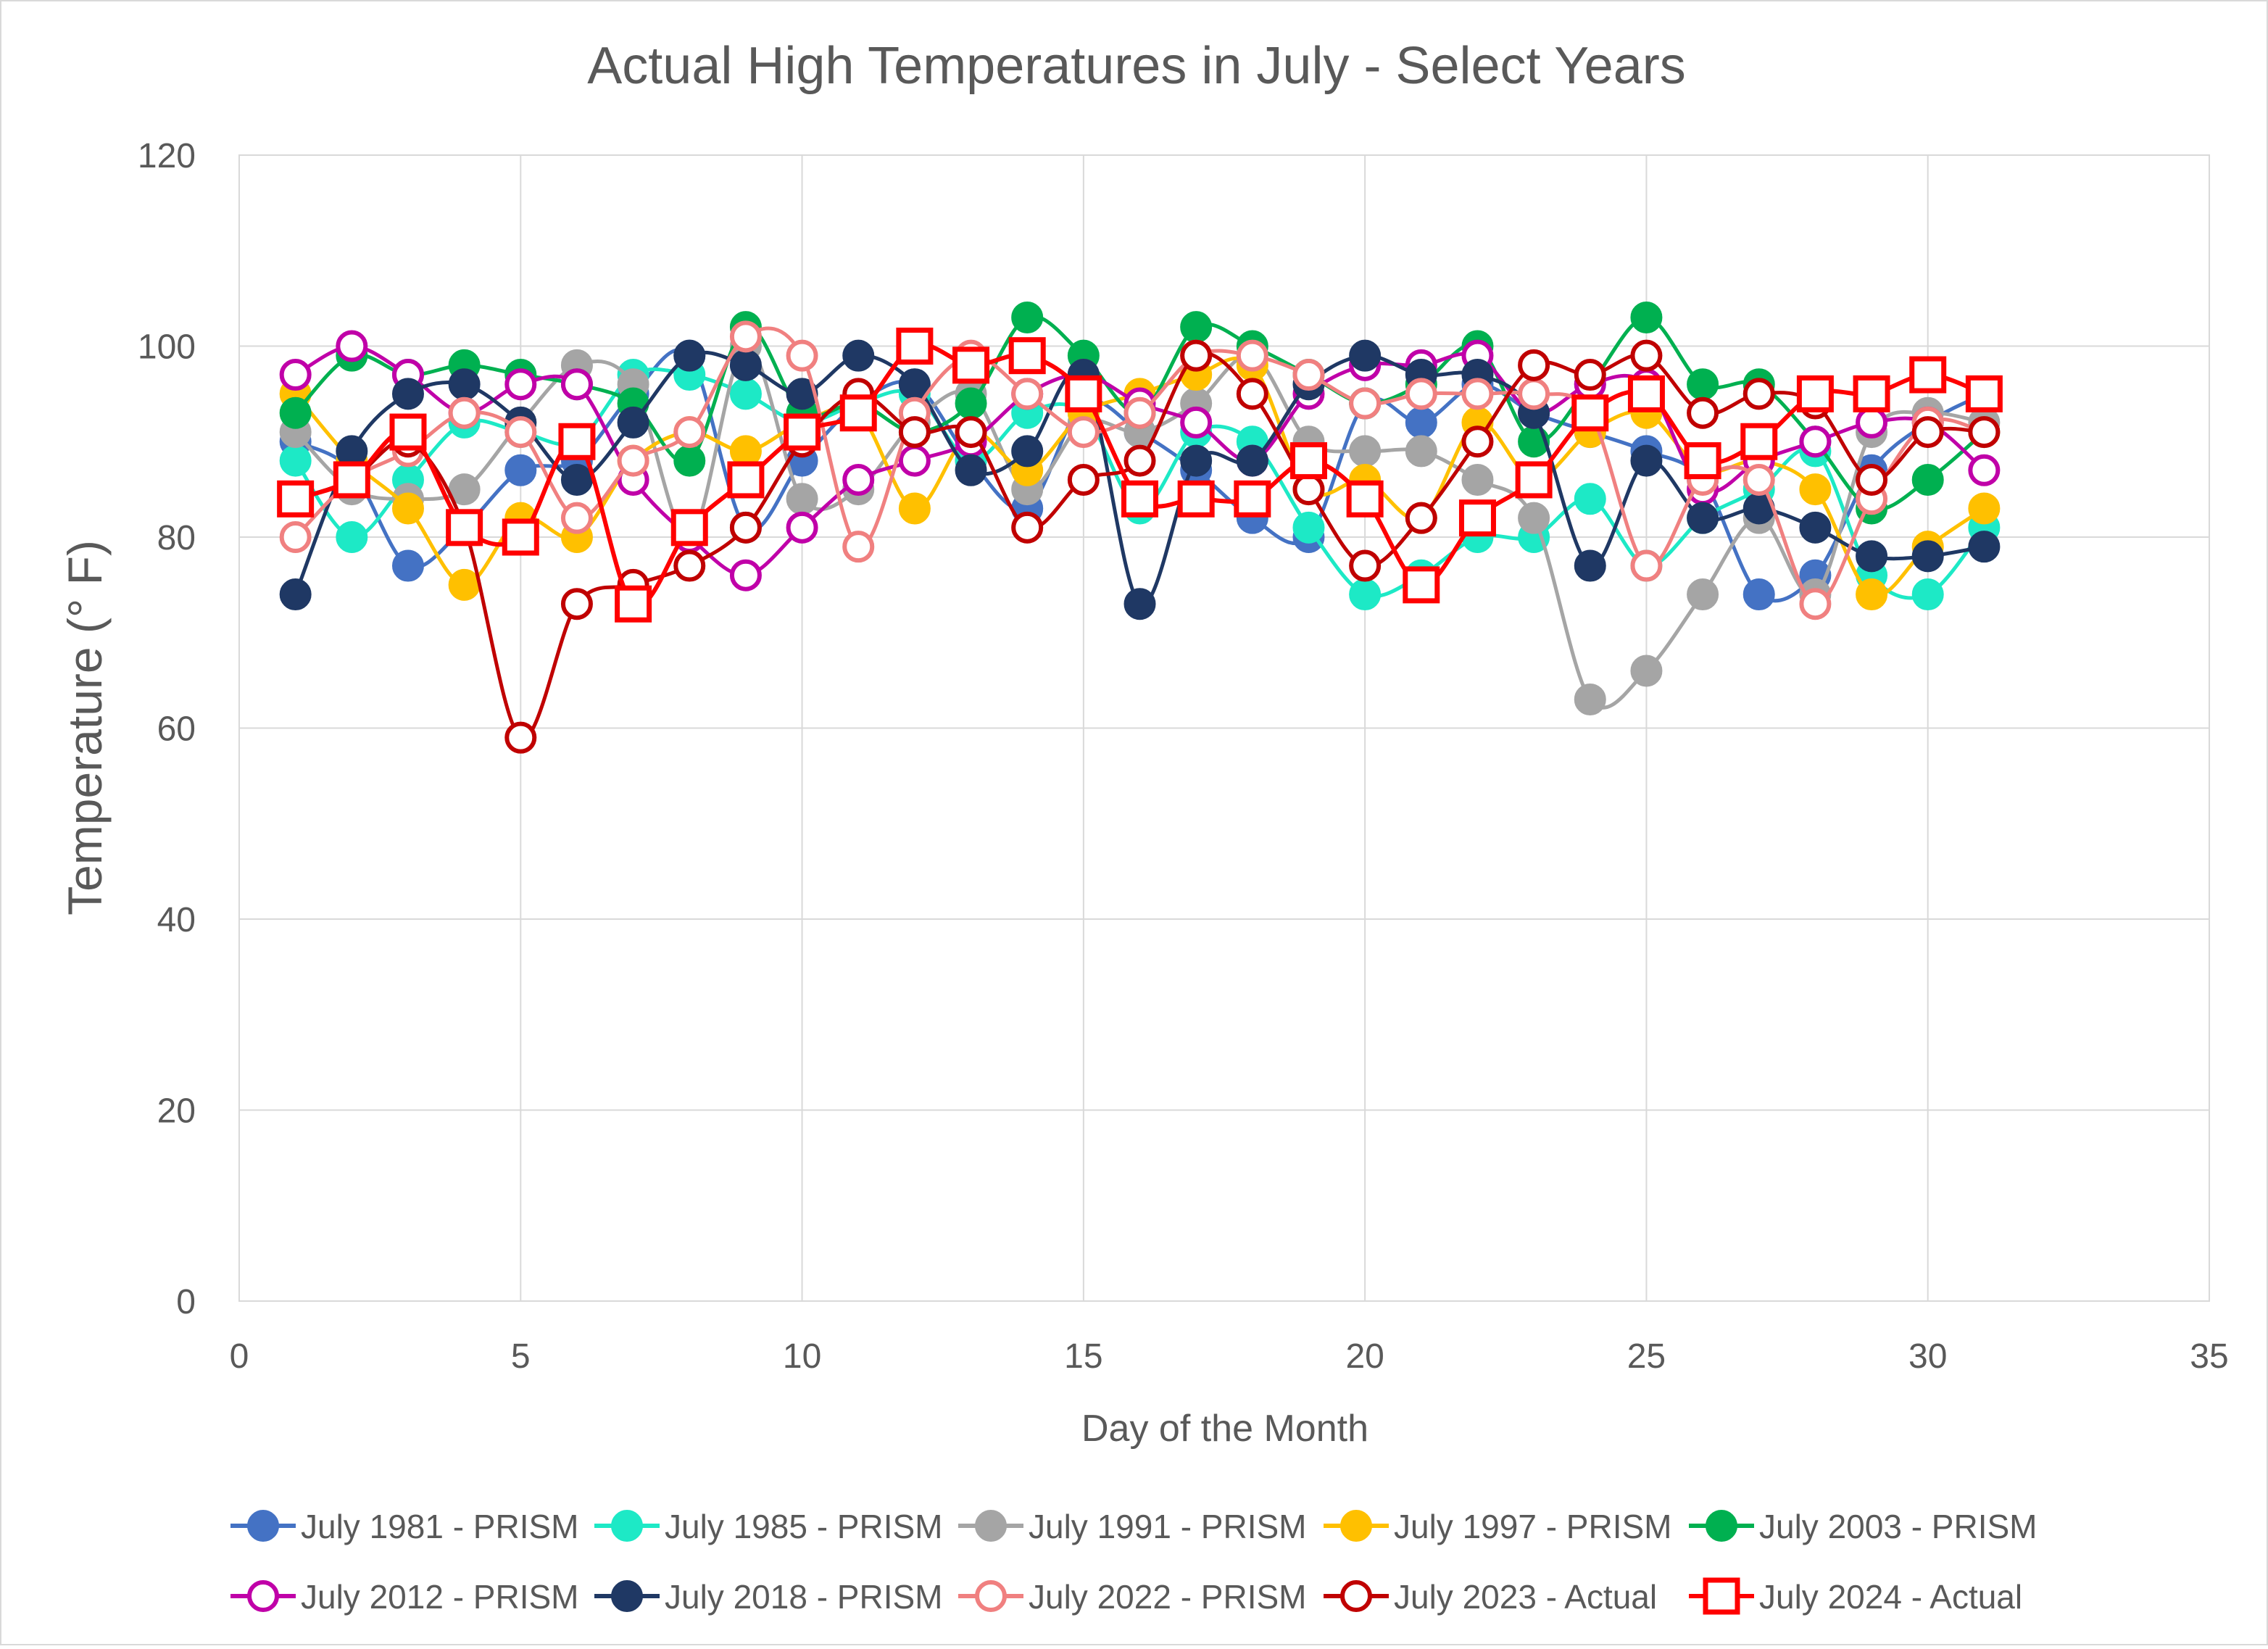 This screenshot has width=2268, height=1649. I want to click on legend-item-july-1991-prism: July 1991 - PRISM, so click(1132, 1526).